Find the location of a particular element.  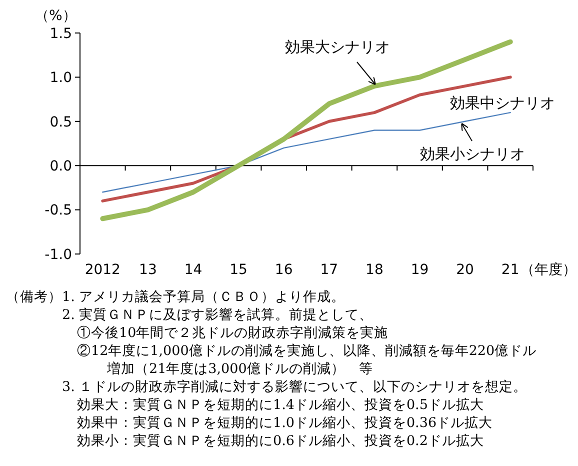

series-label: 効果大シナリオ is located at coordinates (337, 47).